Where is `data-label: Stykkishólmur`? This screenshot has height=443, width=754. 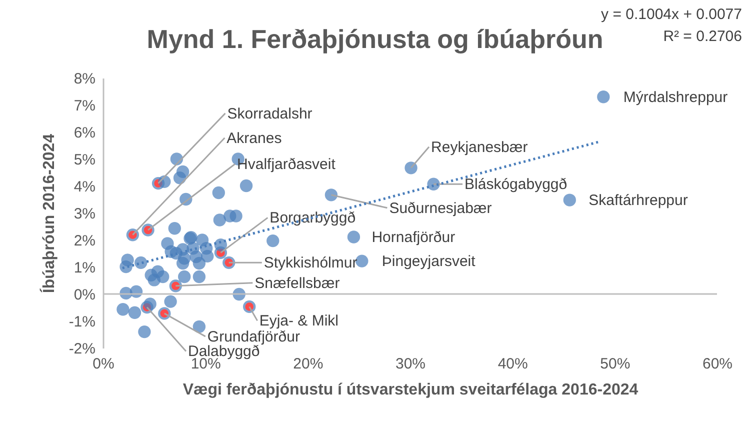
data-label: Stykkishólmur is located at coordinates (311, 263).